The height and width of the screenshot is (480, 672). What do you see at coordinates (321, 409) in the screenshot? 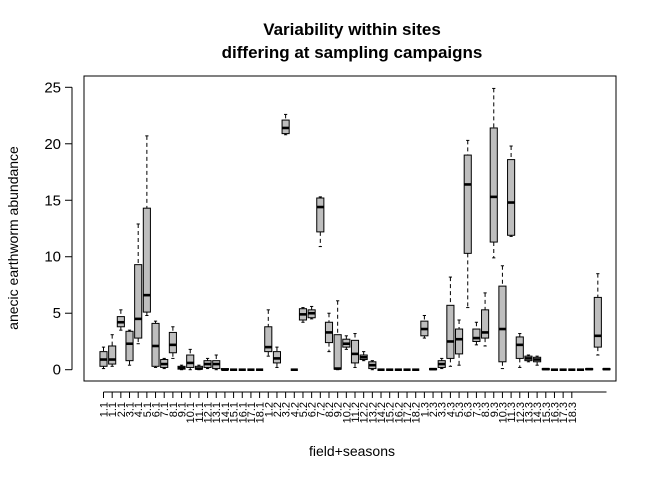
I see `x-tick-label: 7.2` at bounding box center [321, 409].